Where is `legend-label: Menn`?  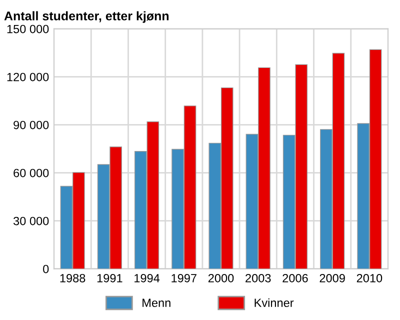 legend-label: Menn is located at coordinates (156, 303).